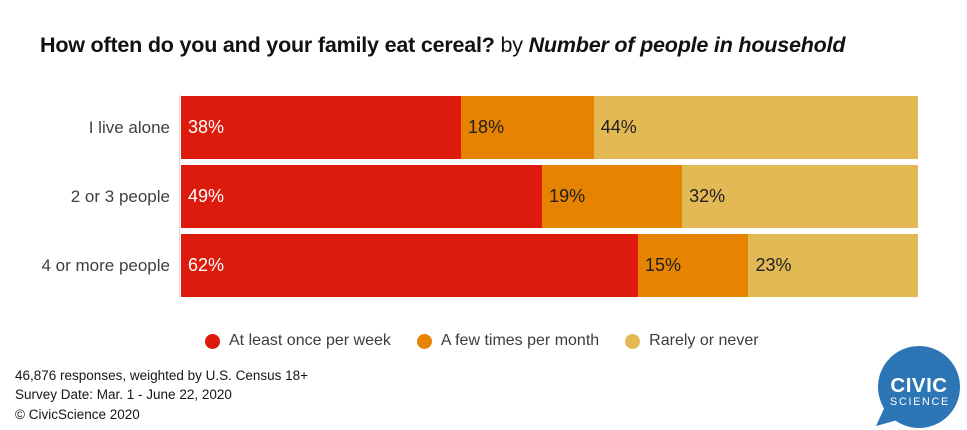  I want to click on stacked-bar: 38% 18% 44%, so click(549, 127).